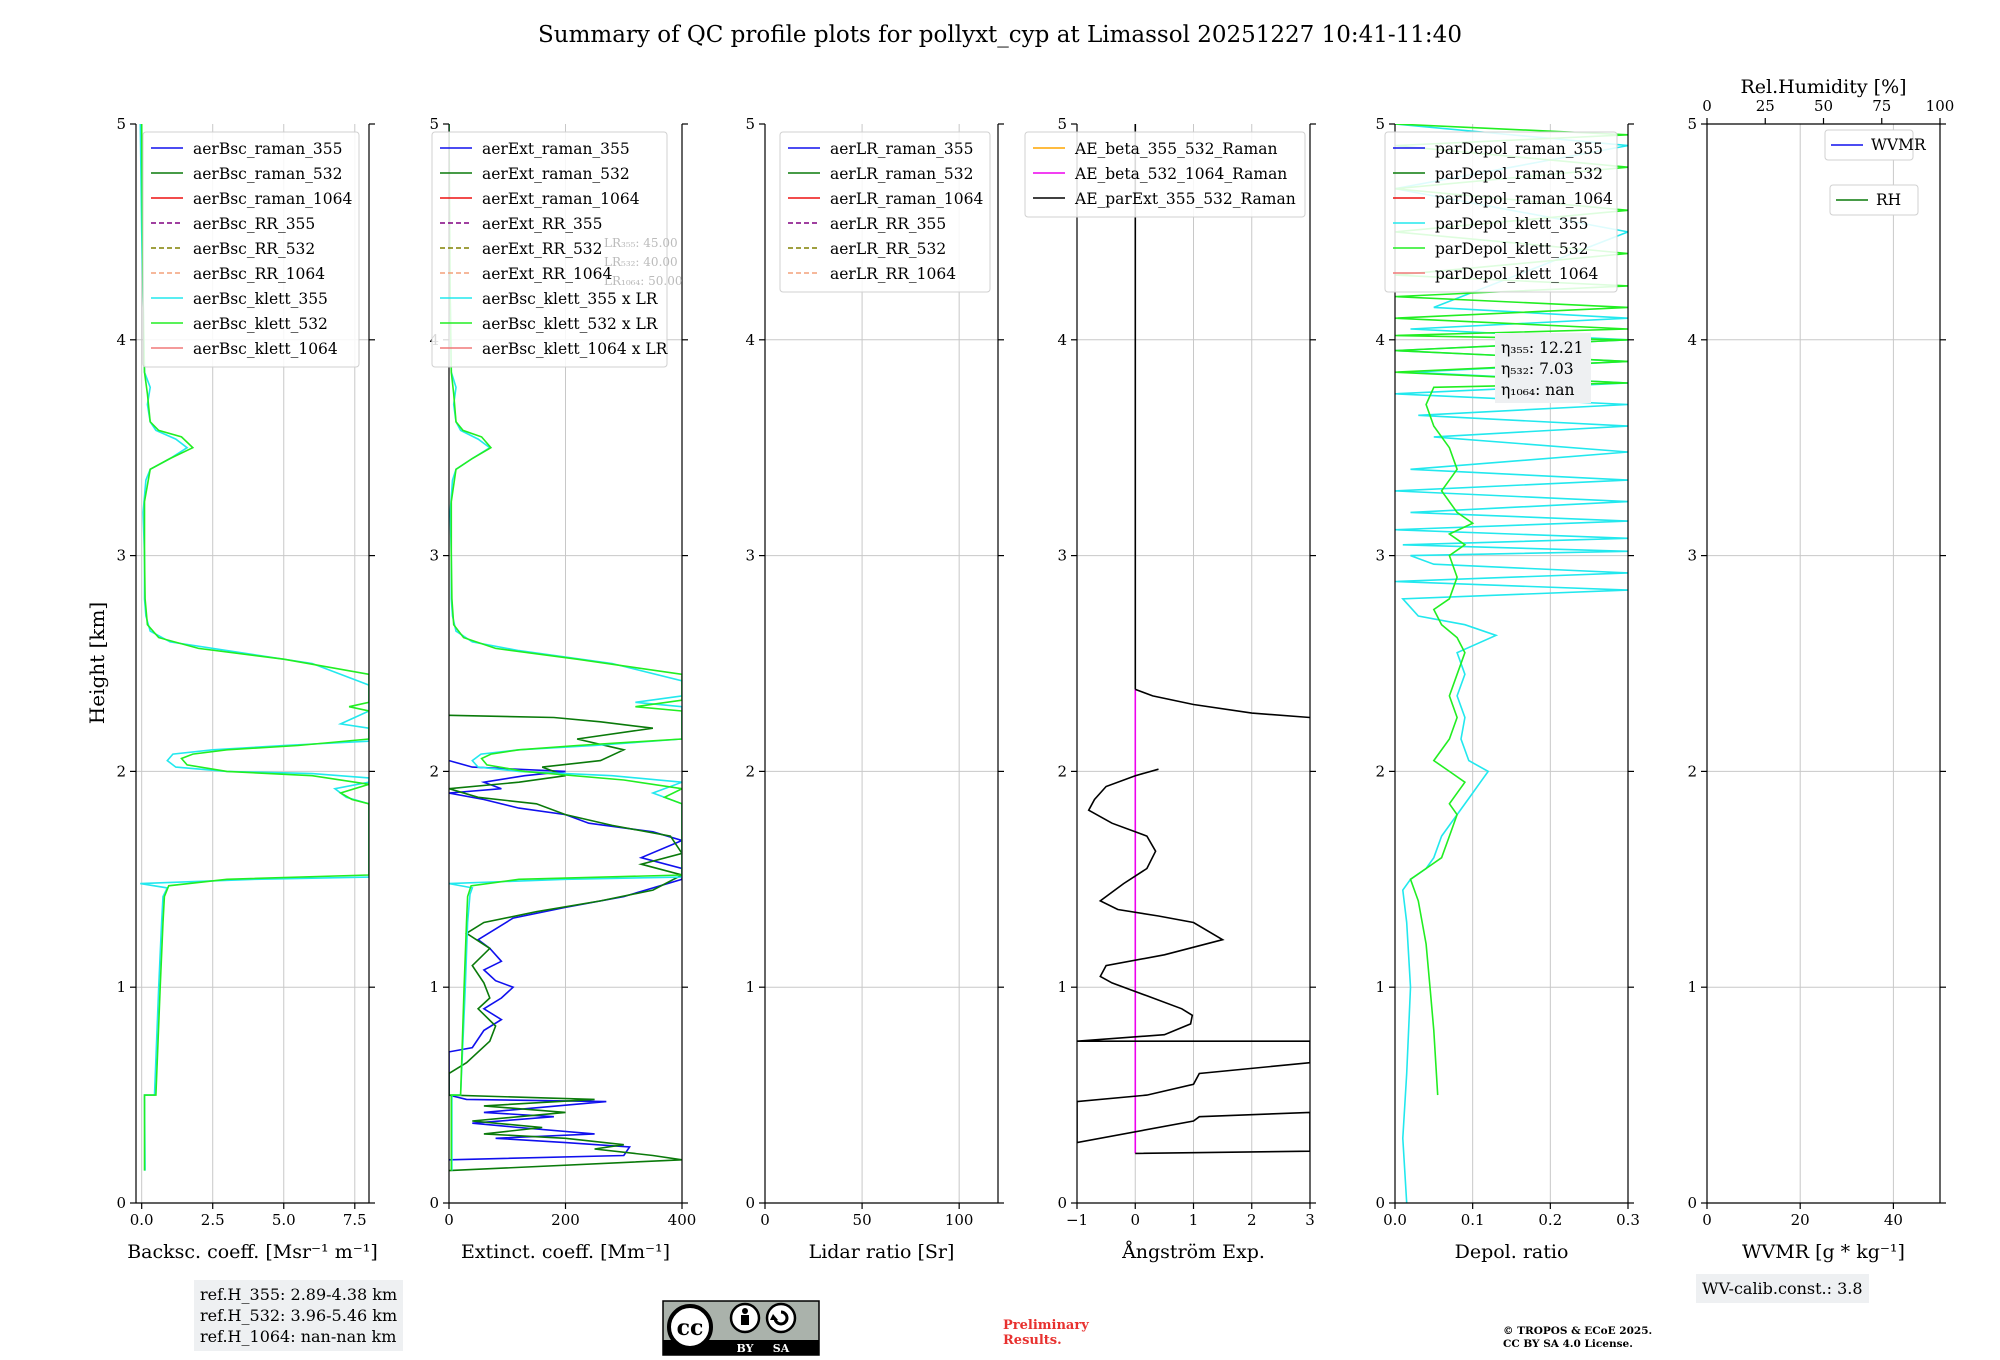 The height and width of the screenshot is (1360, 2000). What do you see at coordinates (959, 1220) in the screenshot?
I see `x-tick-label: 100` at bounding box center [959, 1220].